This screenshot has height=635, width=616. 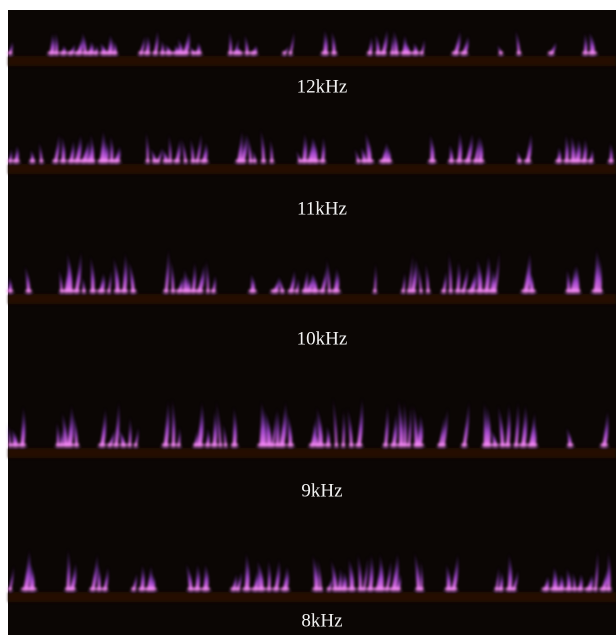 I want to click on frequency-label: 11kHz, so click(x=322, y=208).